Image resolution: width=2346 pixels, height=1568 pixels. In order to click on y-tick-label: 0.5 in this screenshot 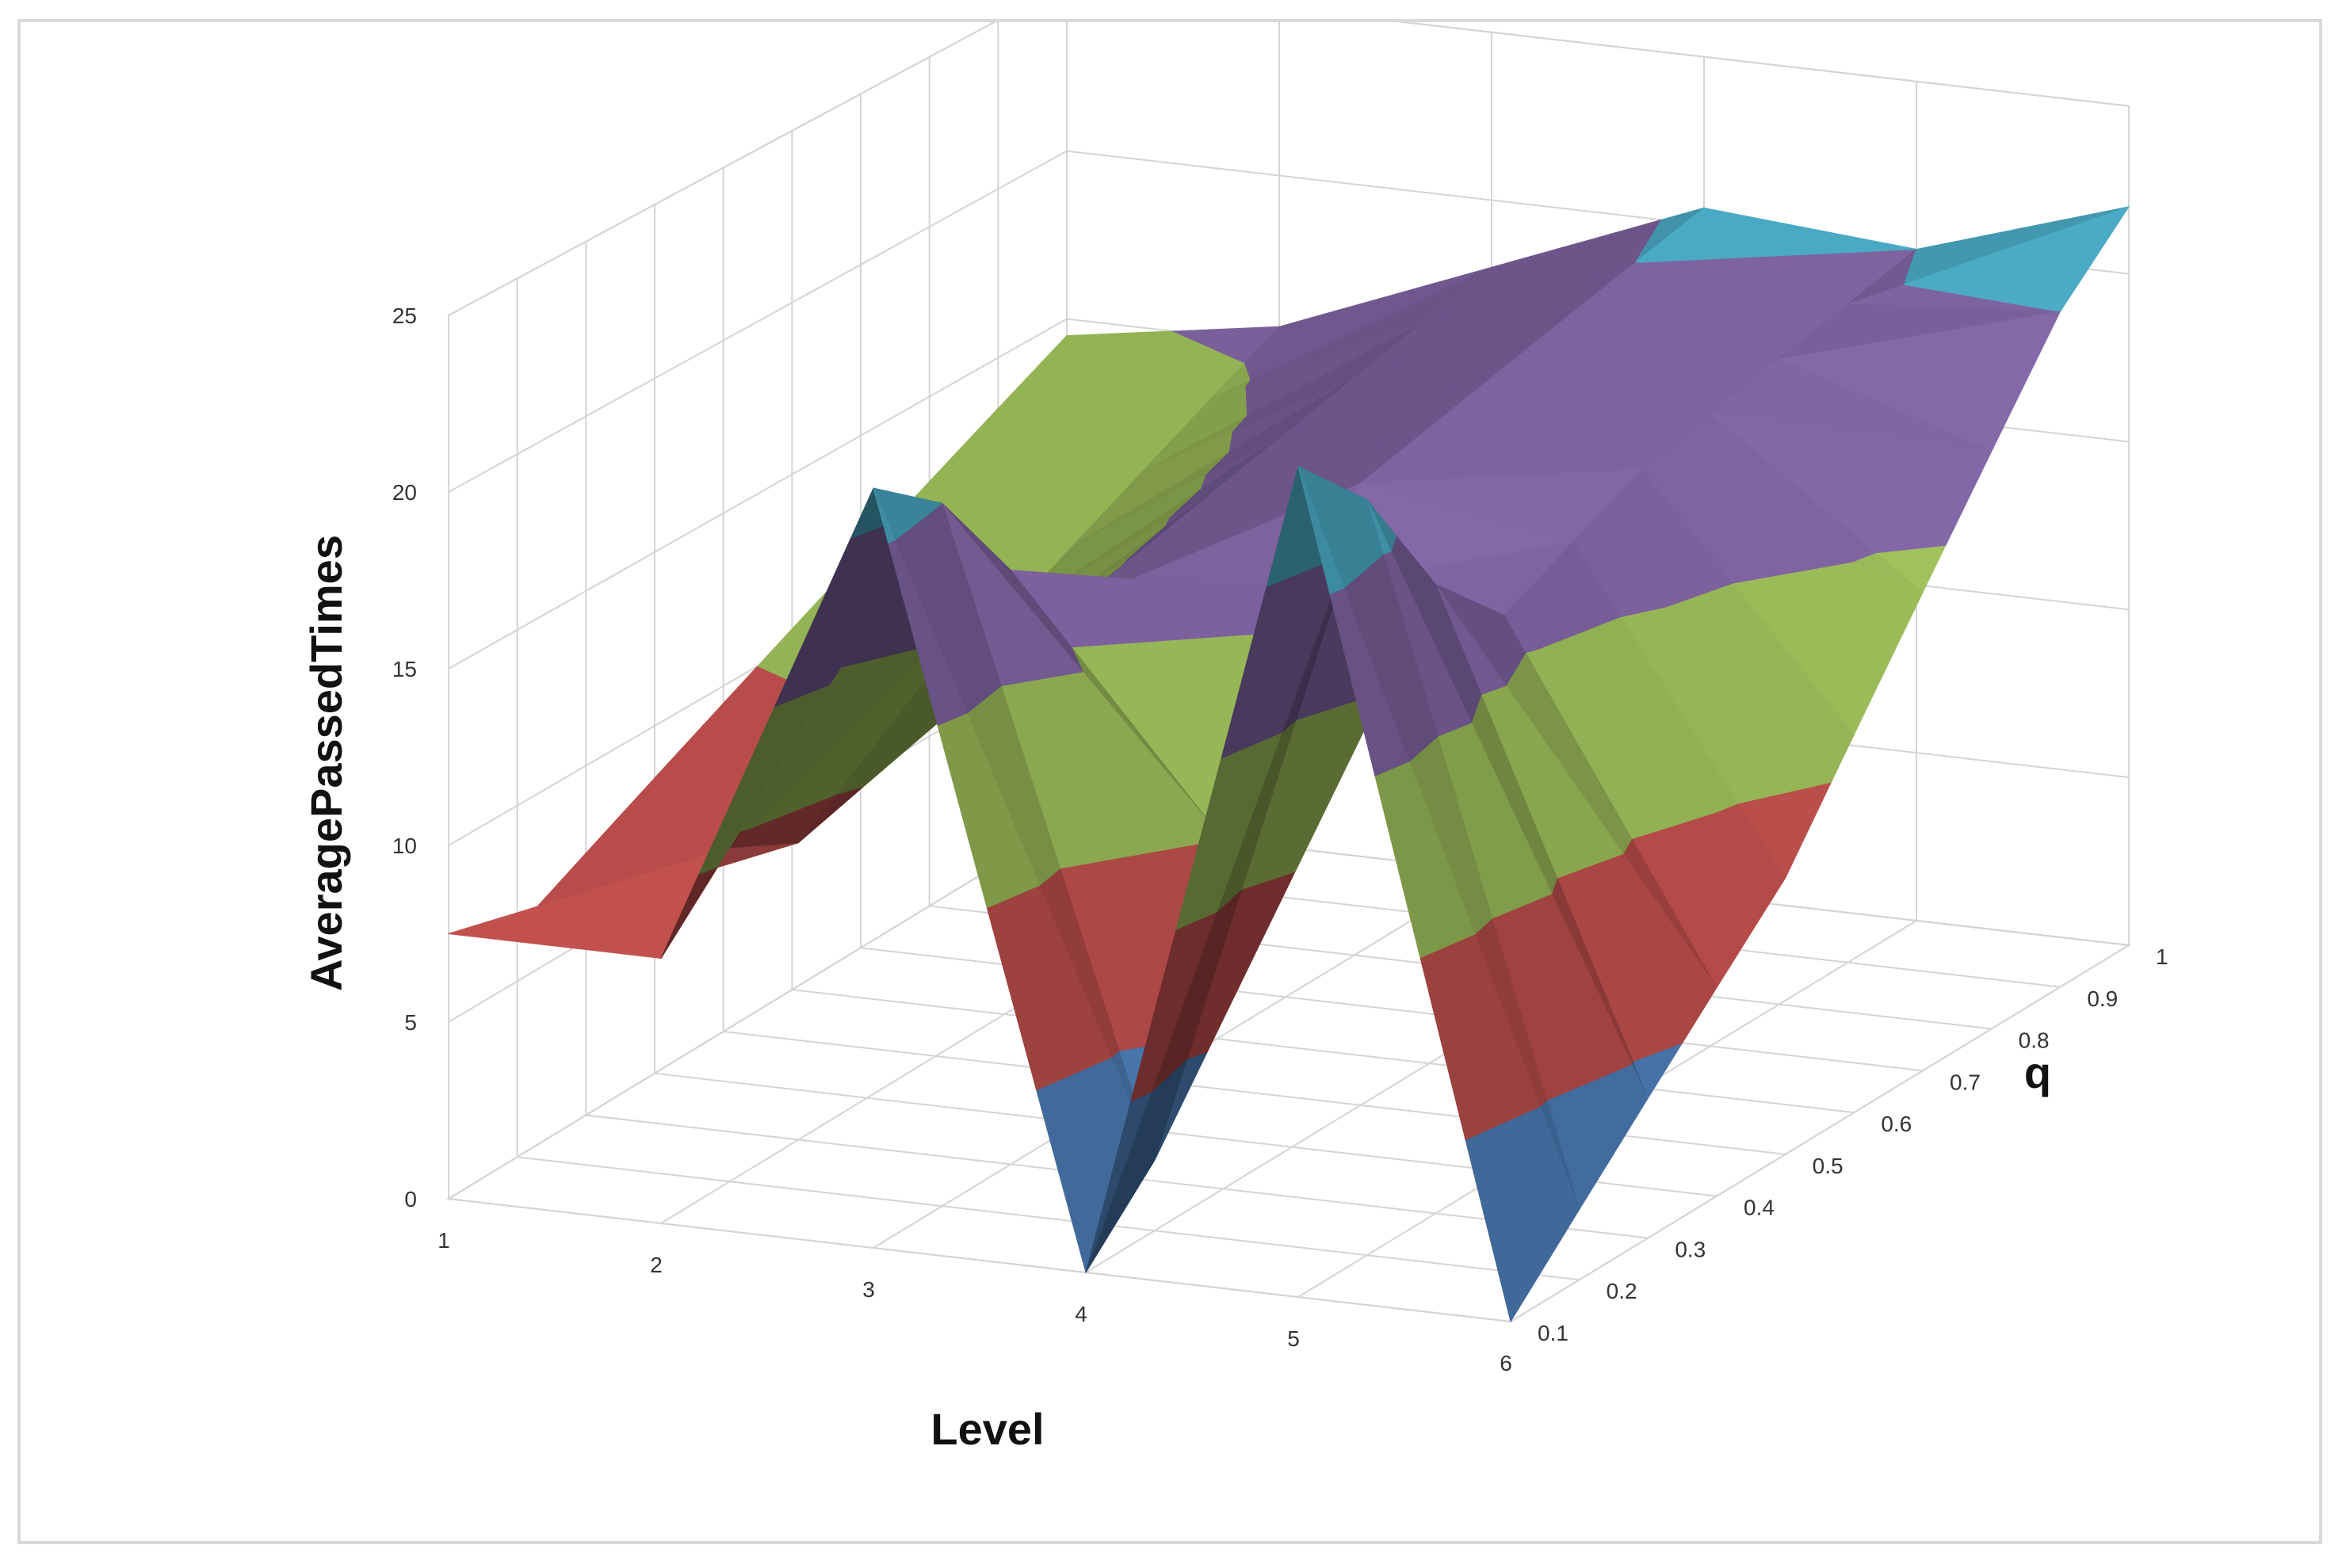, I will do `click(1828, 1166)`.